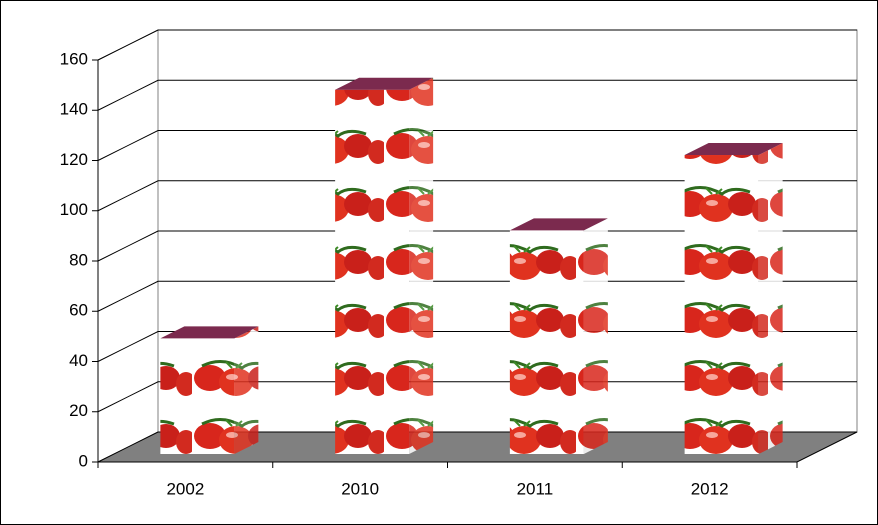 Image resolution: width=878 pixels, height=525 pixels. What do you see at coordinates (710, 488) in the screenshot?
I see `x-tick-label: 2012` at bounding box center [710, 488].